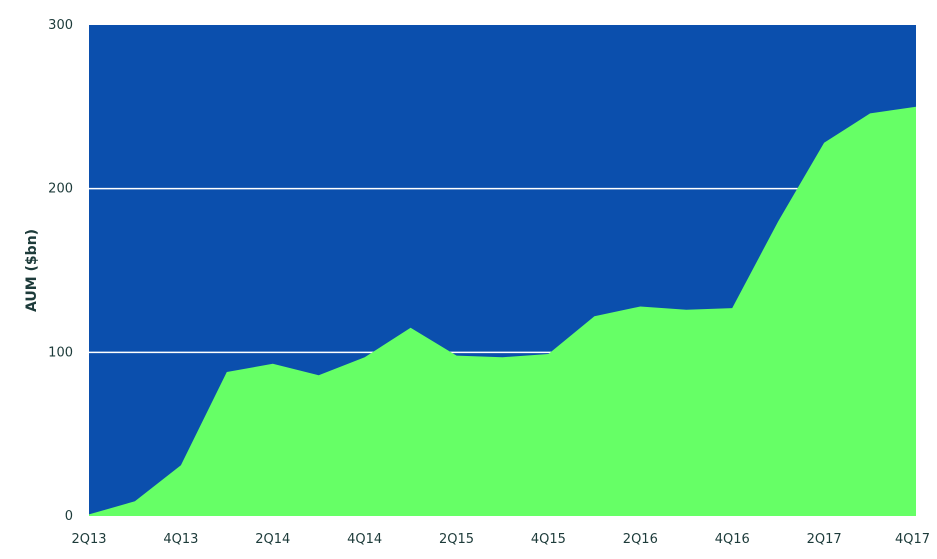 The height and width of the screenshot is (559, 937). What do you see at coordinates (60, 25) in the screenshot?
I see `y-tick-label: 300` at bounding box center [60, 25].